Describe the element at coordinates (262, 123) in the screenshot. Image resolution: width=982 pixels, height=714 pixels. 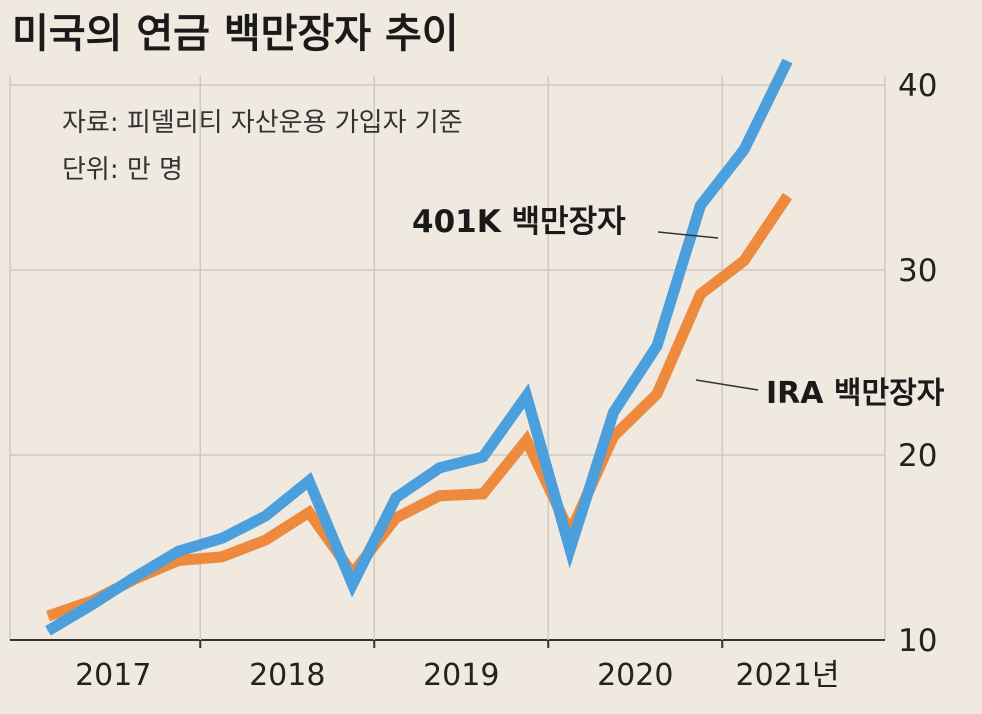
I see `source-note: 자료: 피델리티 자산운용 가입자 기준` at that location.